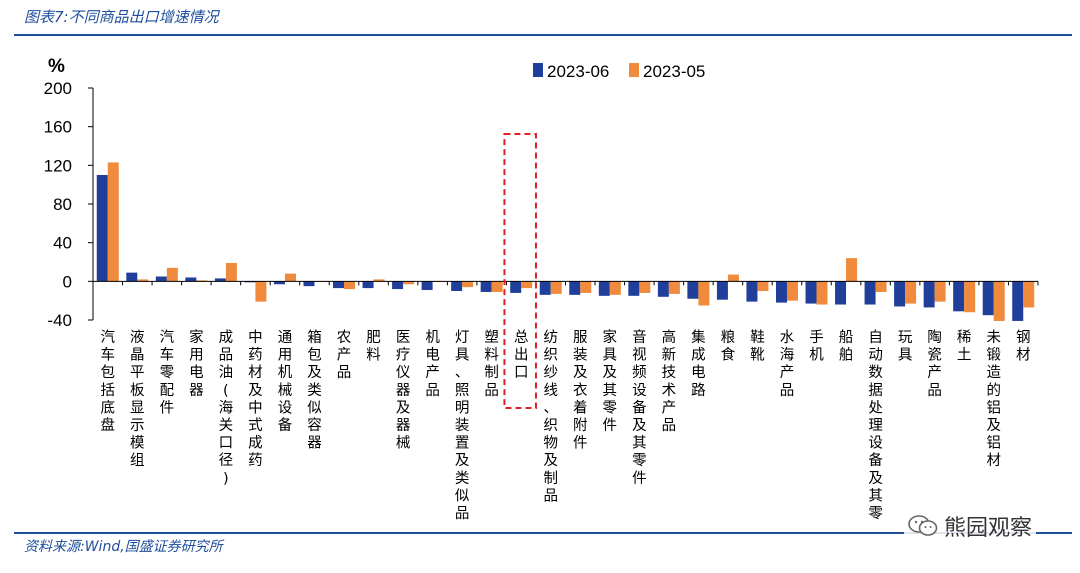 This screenshot has width=1080, height=573. Describe the element at coordinates (728, 346) in the screenshot. I see `category-label: 粮食` at that location.